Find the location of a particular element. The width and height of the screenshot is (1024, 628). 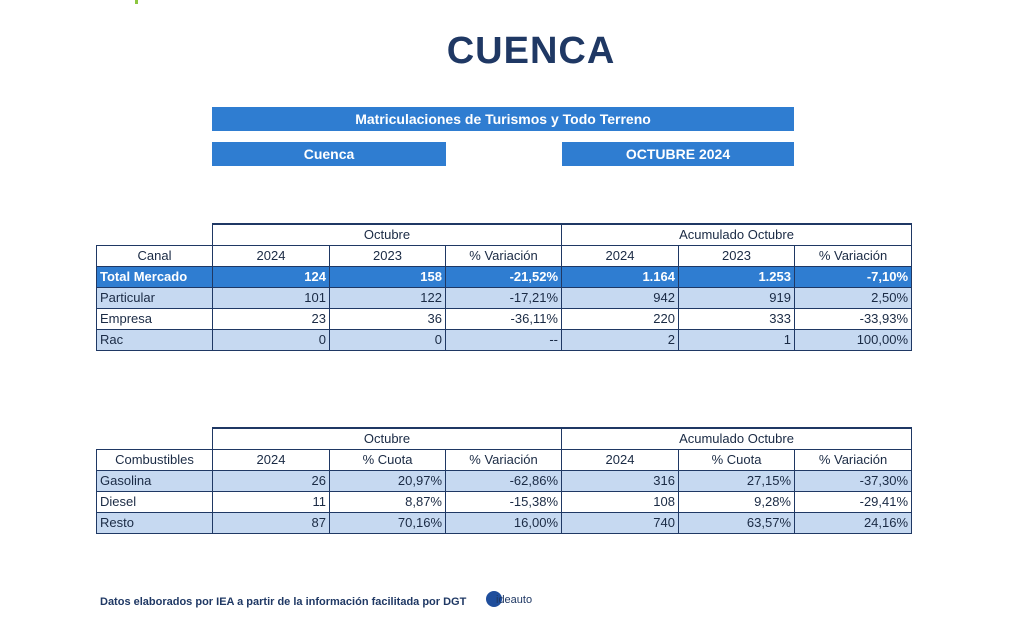

period-banner: OCTUBRE 2024 is located at coordinates (678, 154).